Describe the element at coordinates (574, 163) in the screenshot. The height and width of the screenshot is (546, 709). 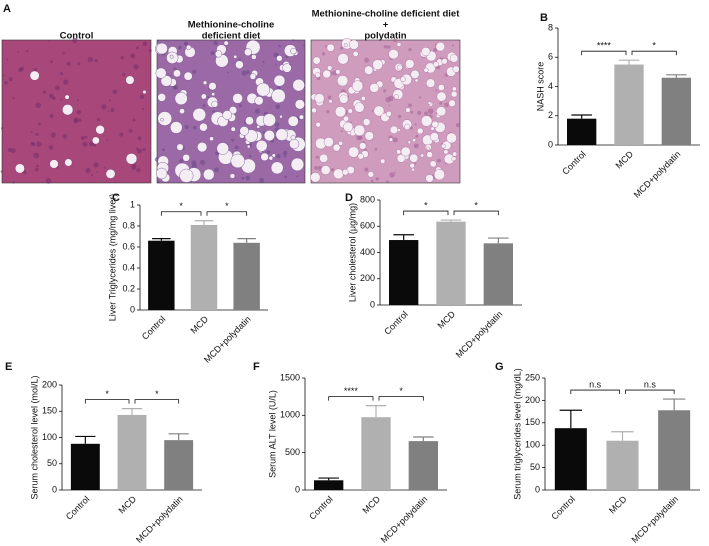
I see `x-tick-label: Control` at that location.